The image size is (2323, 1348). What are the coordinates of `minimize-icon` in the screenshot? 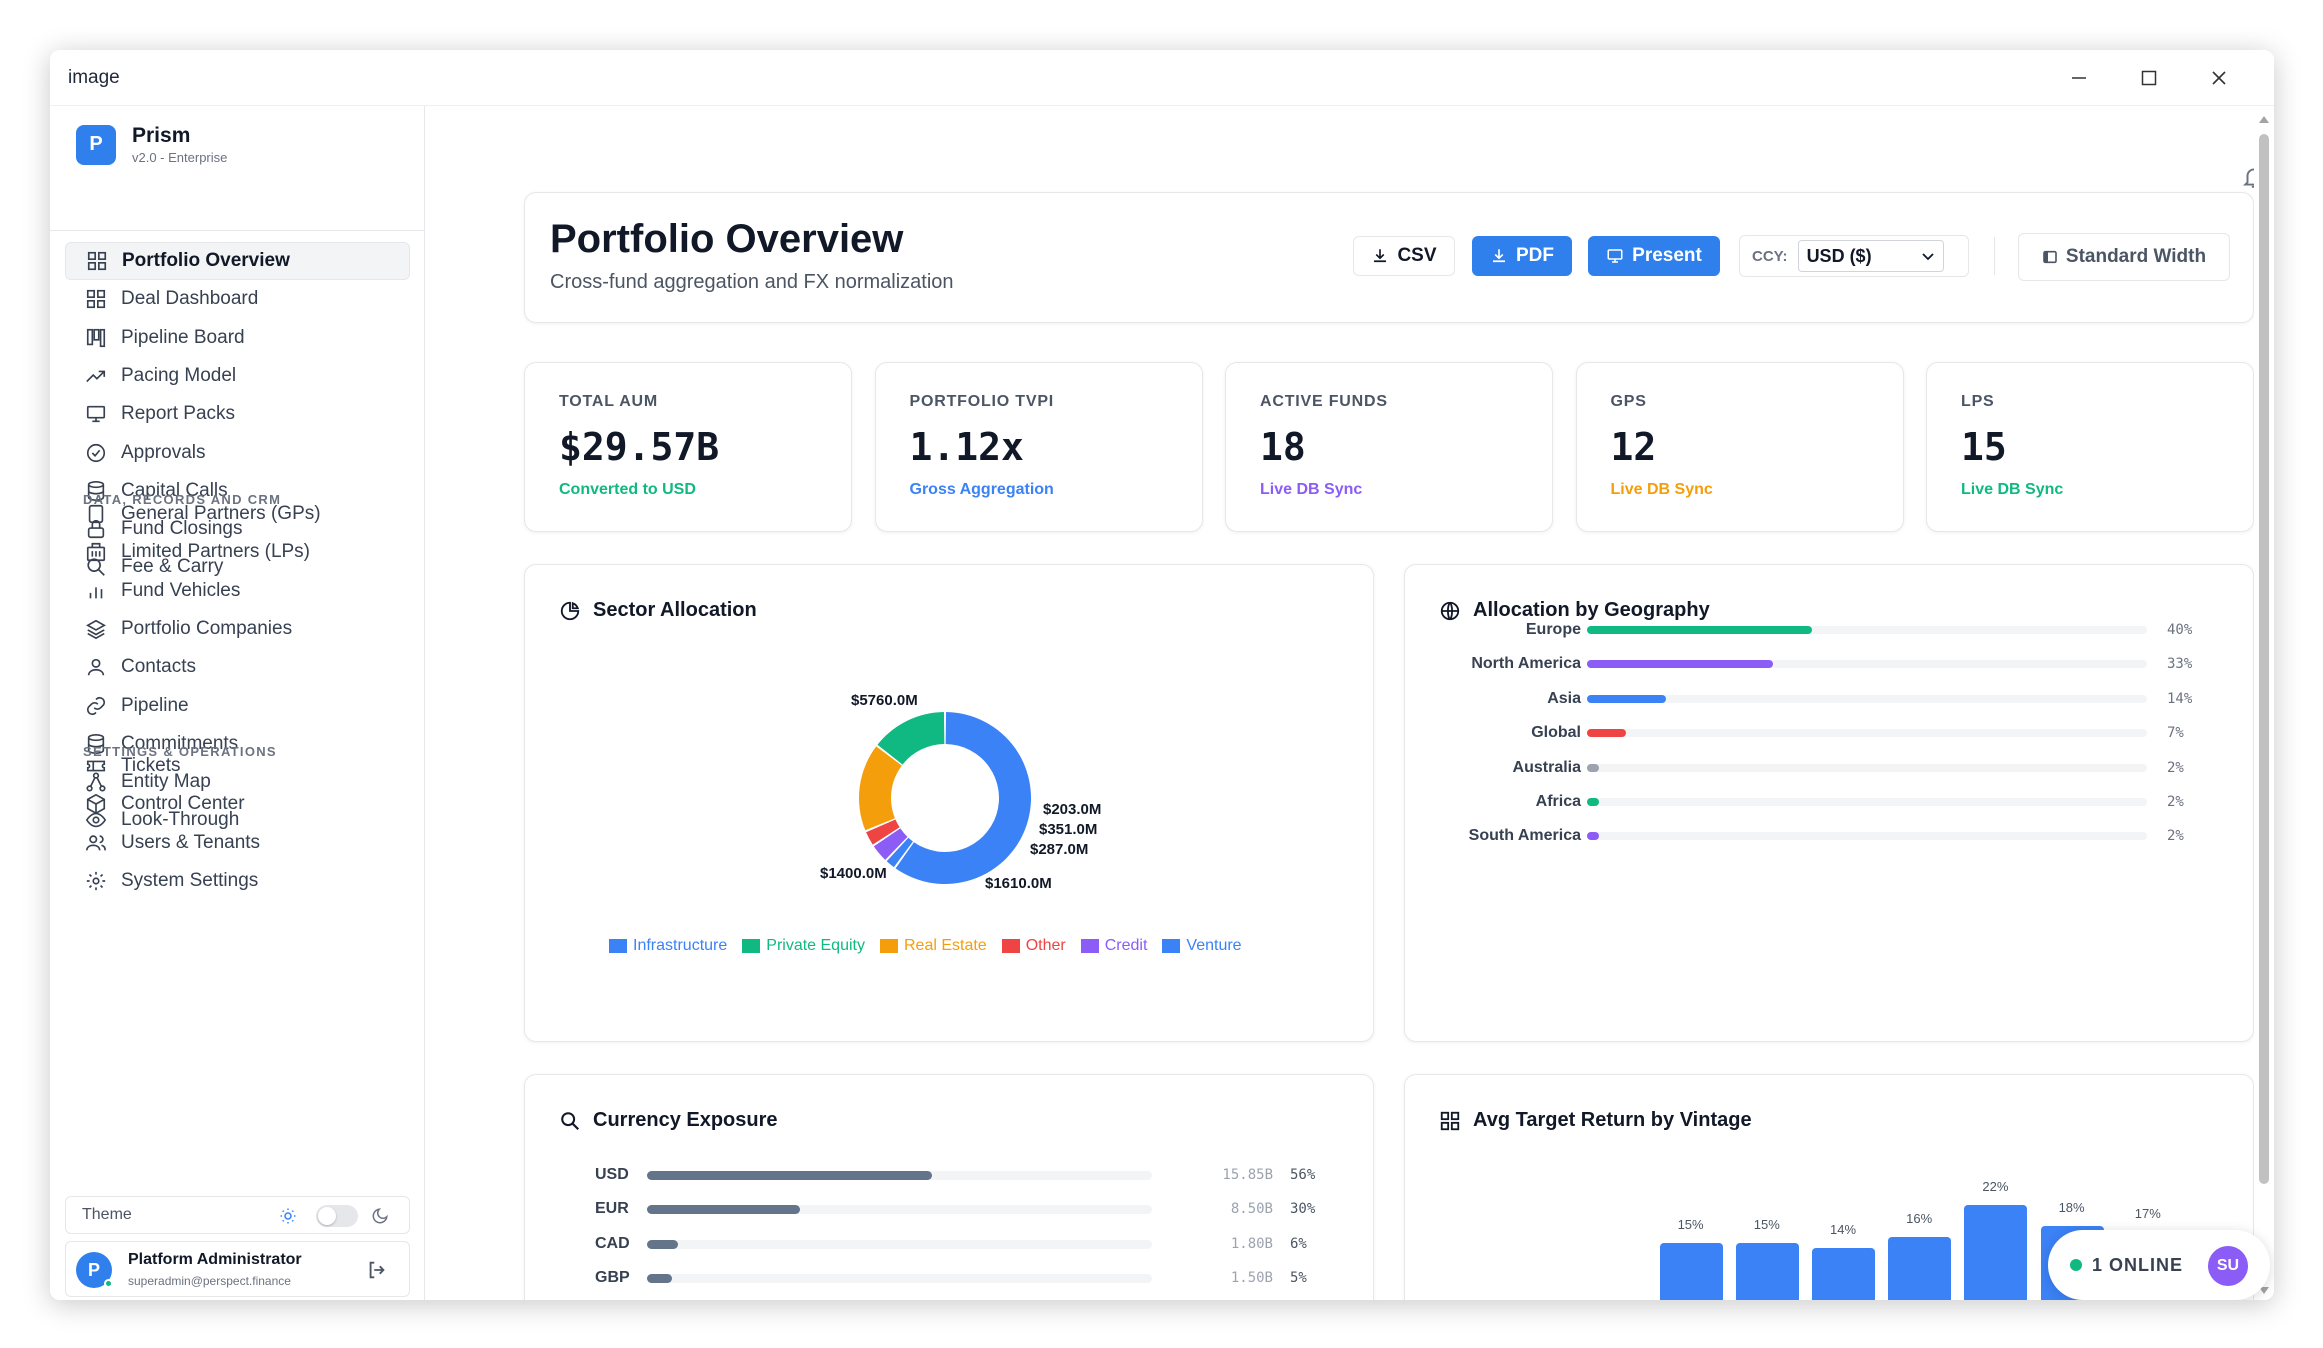 It's located at (2079, 78).